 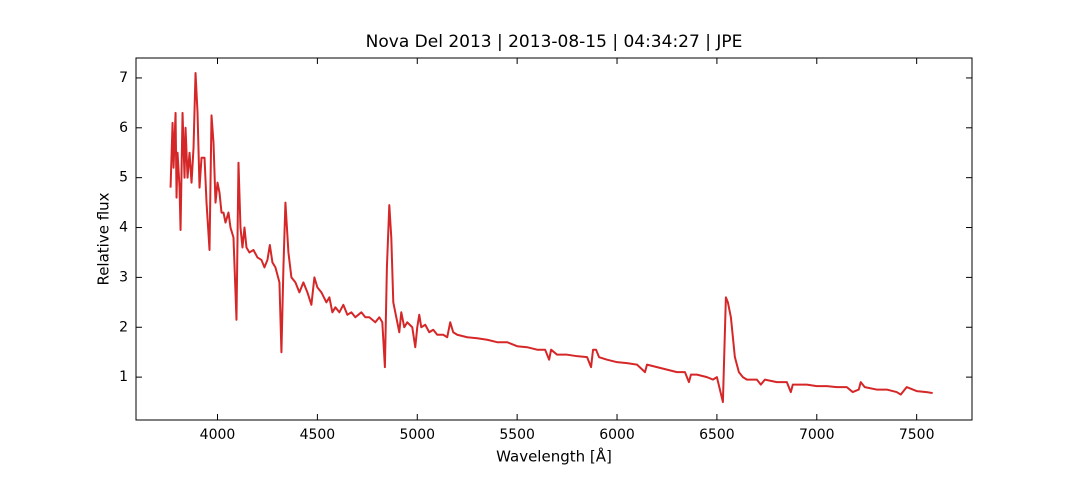 What do you see at coordinates (517, 435) in the screenshot?
I see `x-tick-label: 5500` at bounding box center [517, 435].